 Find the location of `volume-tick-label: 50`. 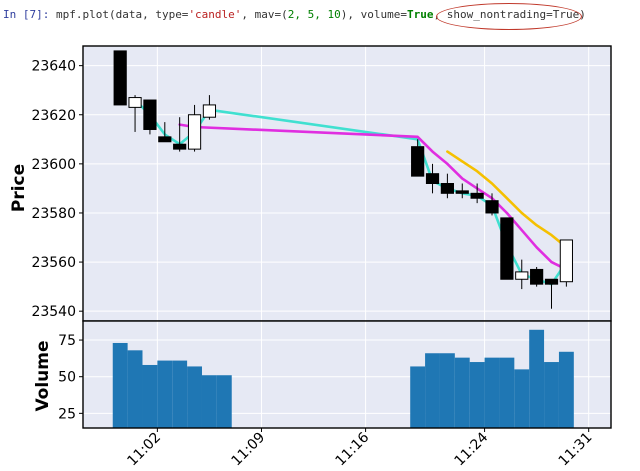

volume-tick-label: 50 is located at coordinates (67, 378).